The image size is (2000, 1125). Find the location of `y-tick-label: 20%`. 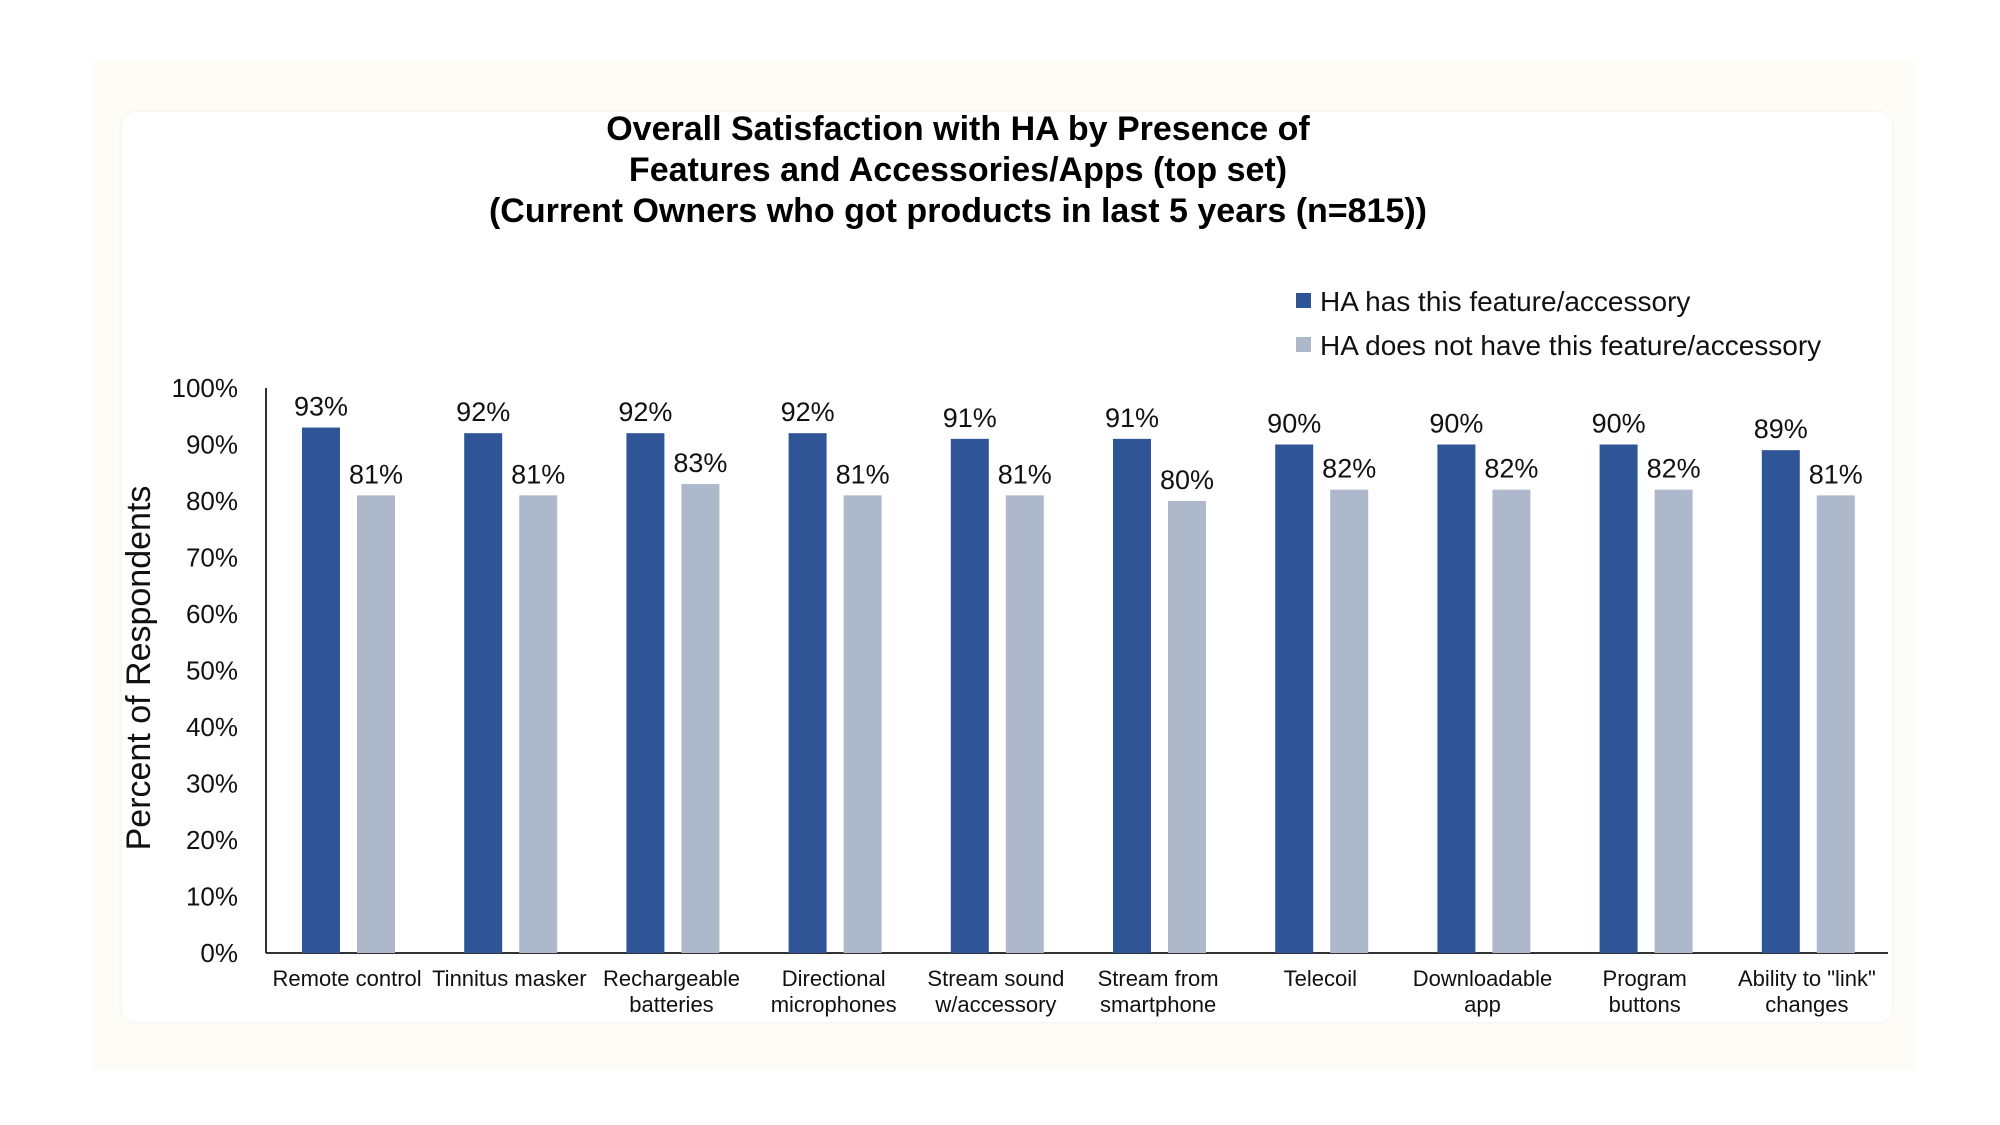

y-tick-label: 20% is located at coordinates (212, 840).